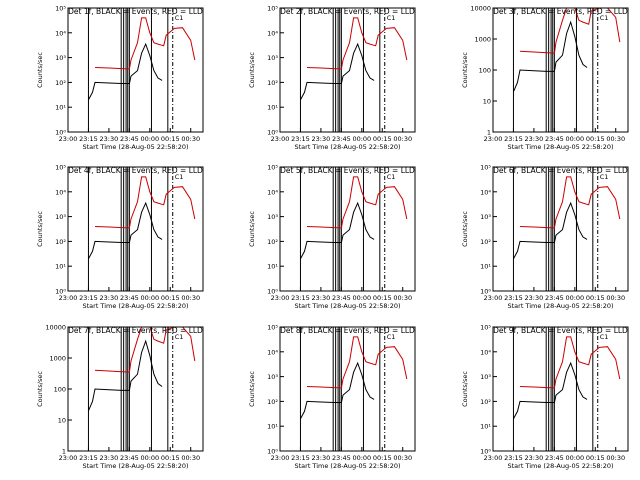  Describe the element at coordinates (55, 328) in the screenshot. I see `y-tick-label: 10000` at that location.